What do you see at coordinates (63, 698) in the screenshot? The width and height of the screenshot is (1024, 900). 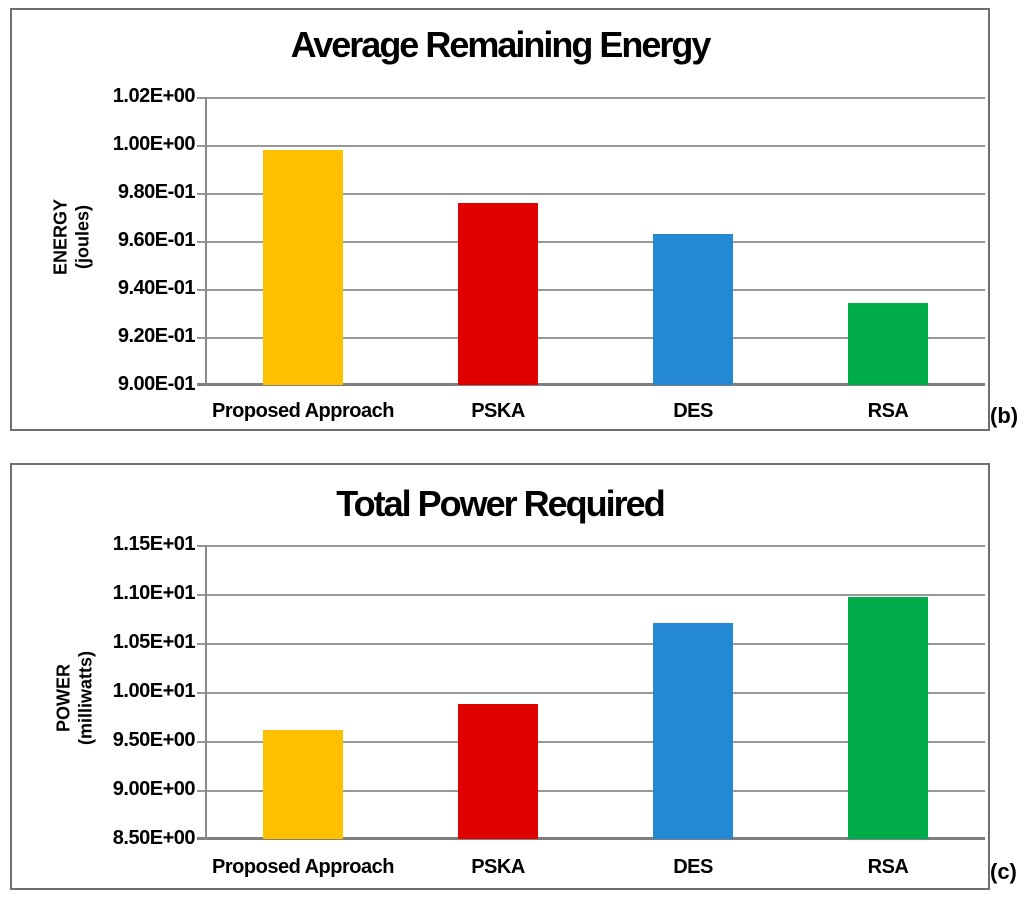 I see `y-axis-title-line1: POWER` at bounding box center [63, 698].